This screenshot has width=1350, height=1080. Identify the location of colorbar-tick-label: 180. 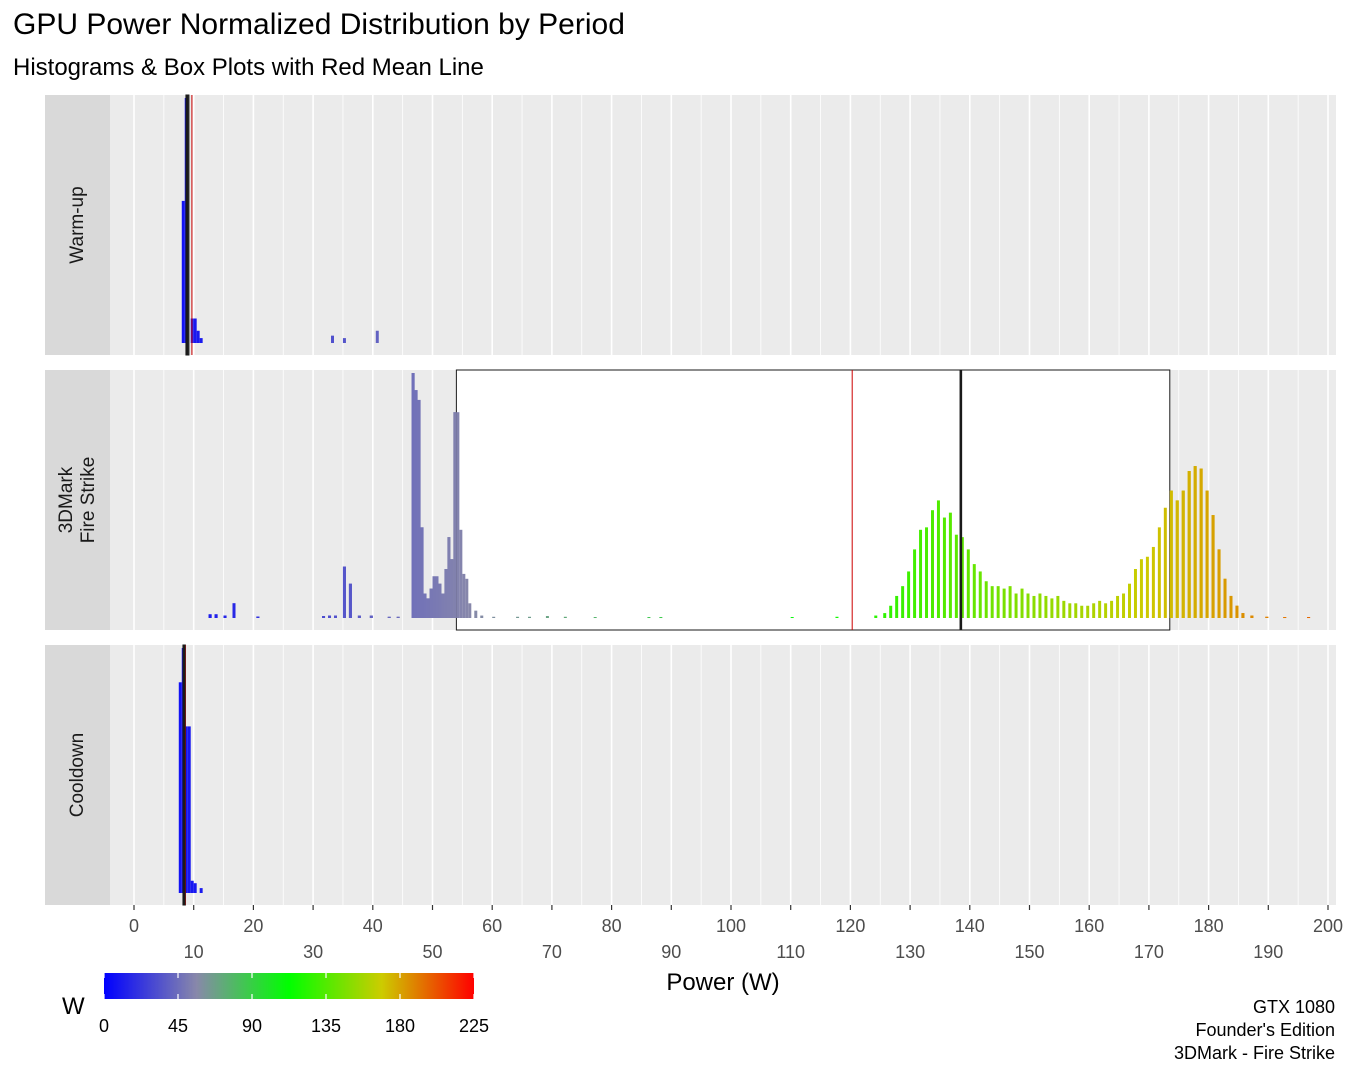
(400, 1026).